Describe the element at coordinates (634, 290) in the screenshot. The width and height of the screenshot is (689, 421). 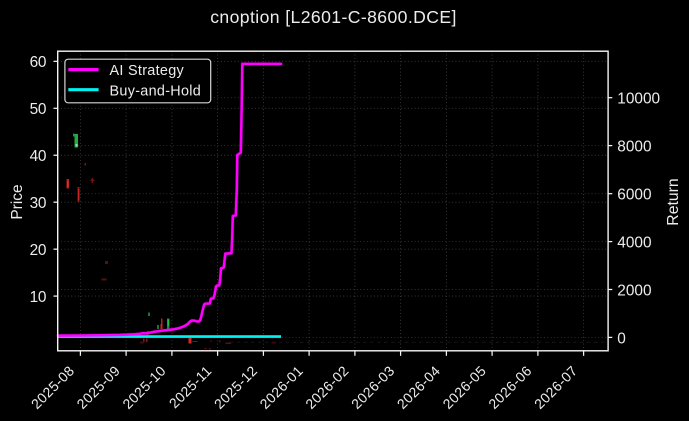
I see `svg-text: 2000` at that location.